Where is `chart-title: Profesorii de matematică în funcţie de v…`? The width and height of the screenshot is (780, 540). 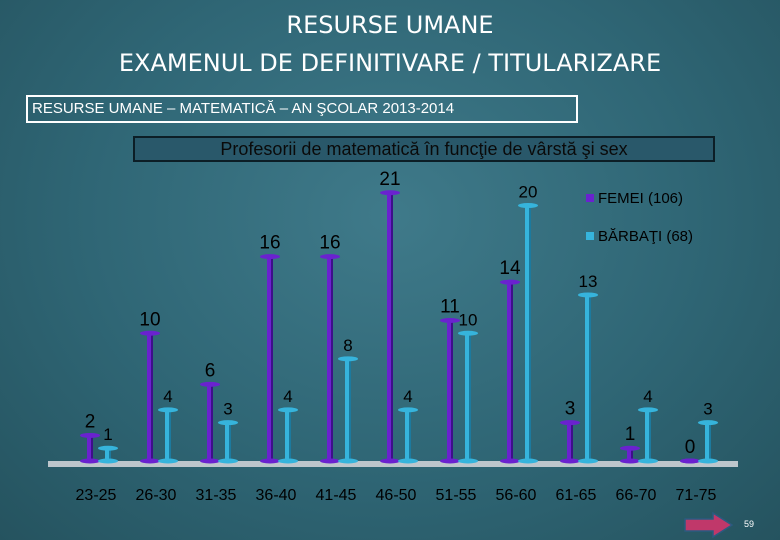 chart-title: Profesorii de matematică în funcţie de v… is located at coordinates (424, 149).